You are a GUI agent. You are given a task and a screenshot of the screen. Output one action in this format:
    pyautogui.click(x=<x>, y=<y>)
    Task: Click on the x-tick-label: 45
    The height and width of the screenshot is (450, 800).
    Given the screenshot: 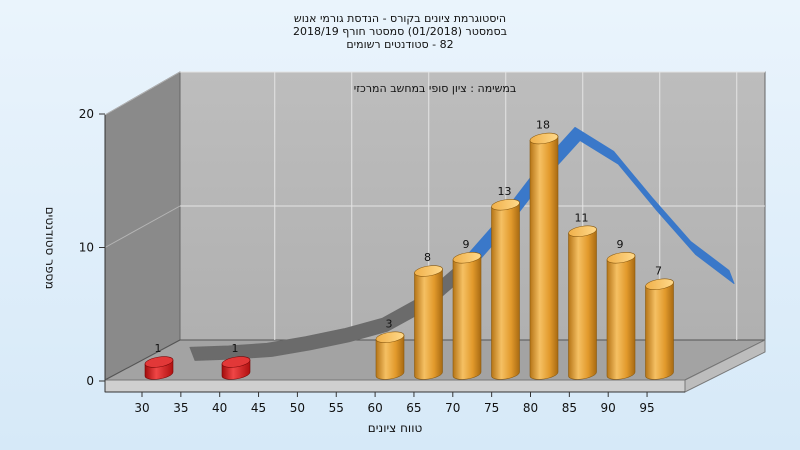 What is the action you would take?
    pyautogui.click(x=258, y=408)
    